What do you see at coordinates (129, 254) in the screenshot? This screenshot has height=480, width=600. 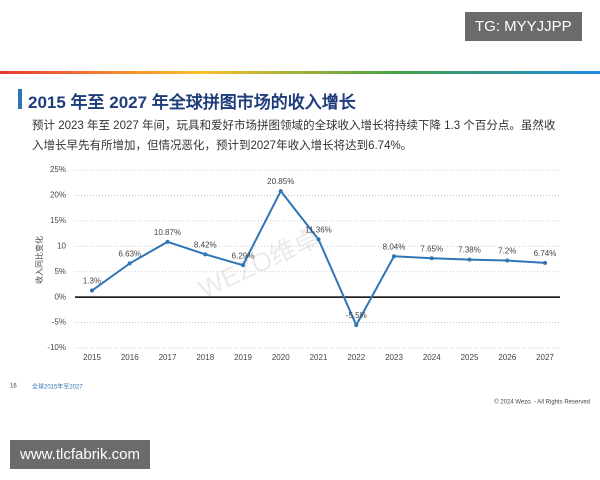 I see `value-label: 6.63%` at bounding box center [129, 254].